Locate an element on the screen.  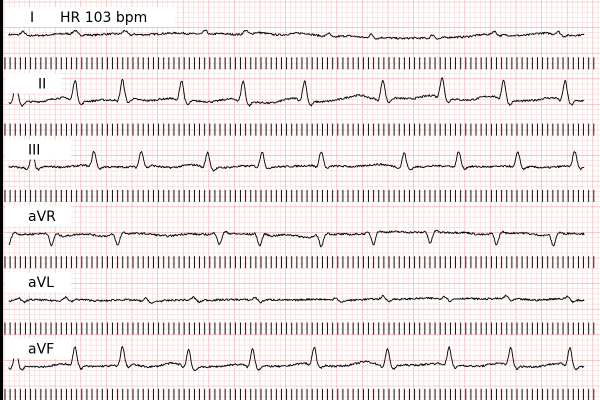
lead-trace-avr is located at coordinates (296, 238).